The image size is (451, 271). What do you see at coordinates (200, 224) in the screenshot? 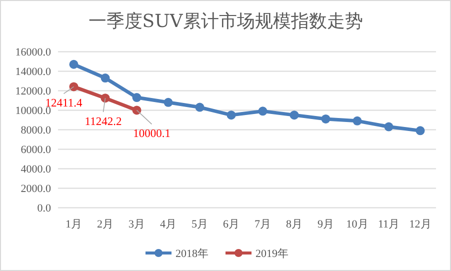
I see `x-tick-label: 5月` at bounding box center [200, 224].